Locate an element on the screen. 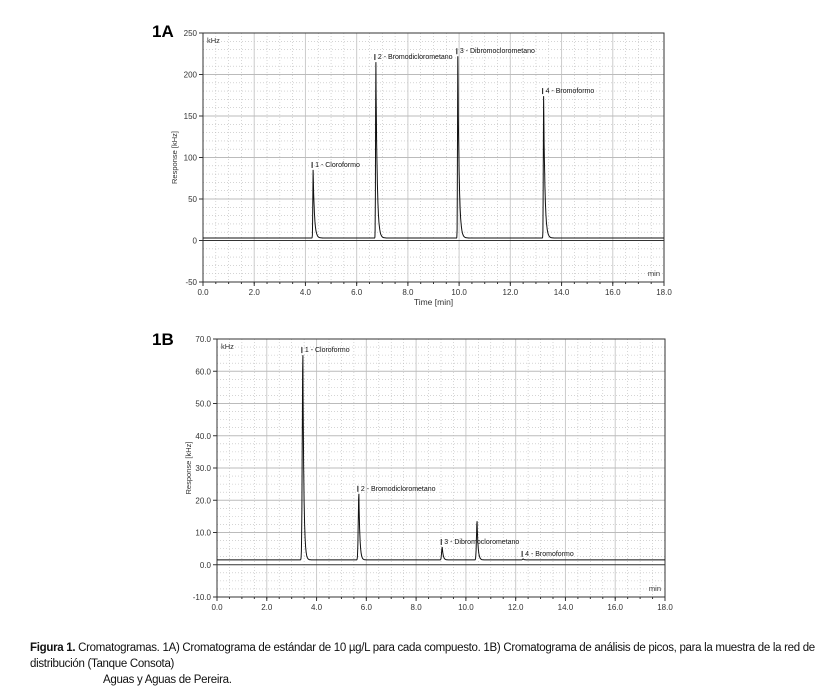  y-tick-label: 30.0 is located at coordinates (203, 468).